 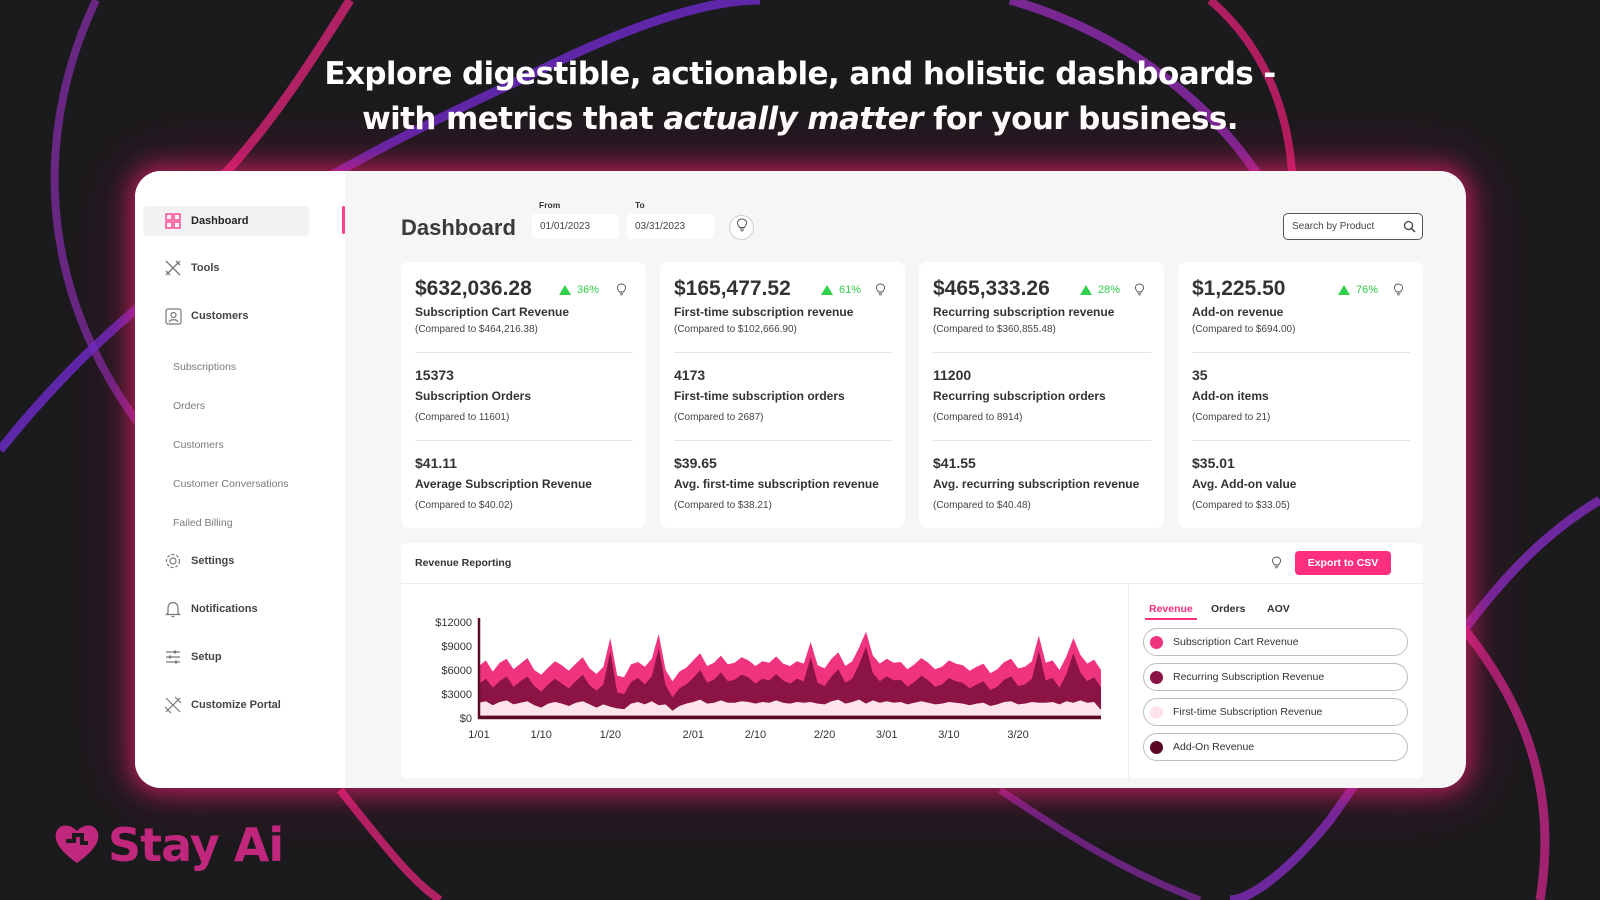 What do you see at coordinates (203, 523) in the screenshot?
I see `sidebar-subitem-failed-billing: Failed Billing` at bounding box center [203, 523].